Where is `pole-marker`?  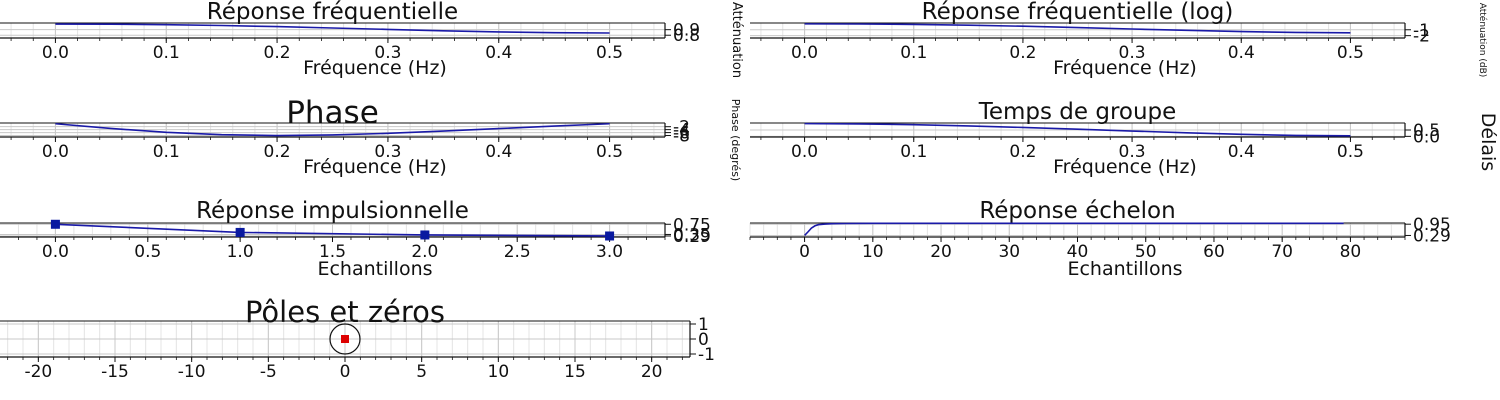
pole-marker is located at coordinates (345, 339).